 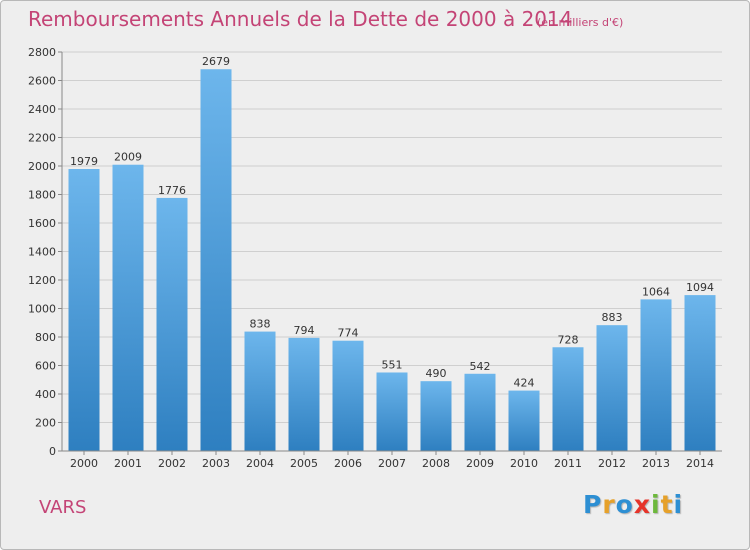 What do you see at coordinates (524, 383) in the screenshot?
I see `bar-value-label: 424` at bounding box center [524, 383].